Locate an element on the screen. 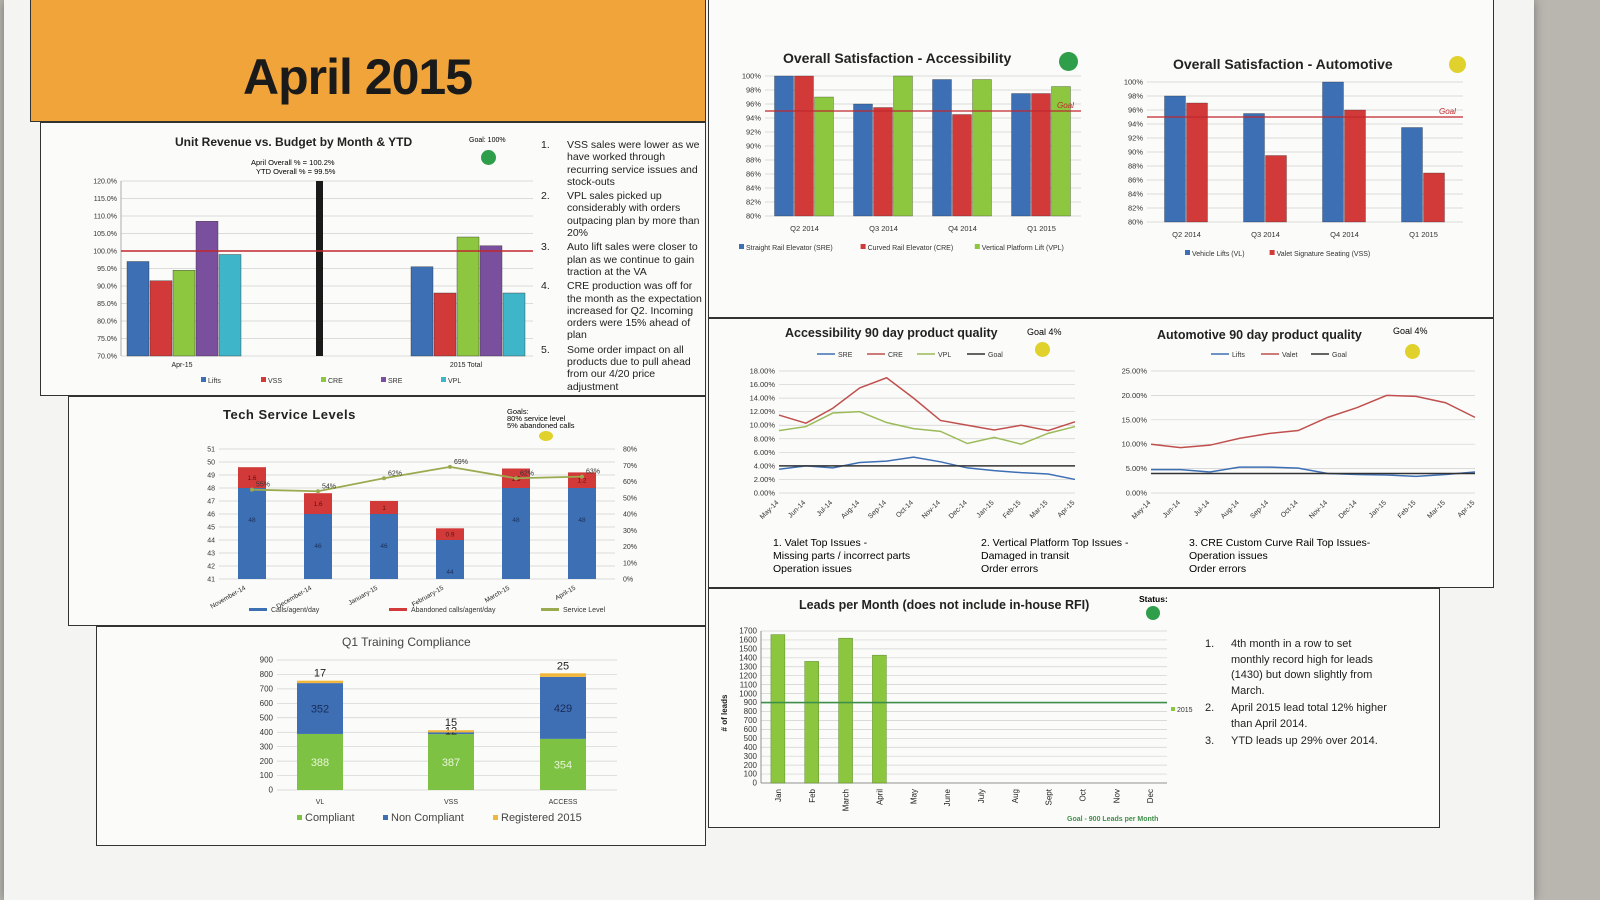 This screenshot has height=900, width=1600. leads-x-tick: Aug is located at coordinates (1015, 796).